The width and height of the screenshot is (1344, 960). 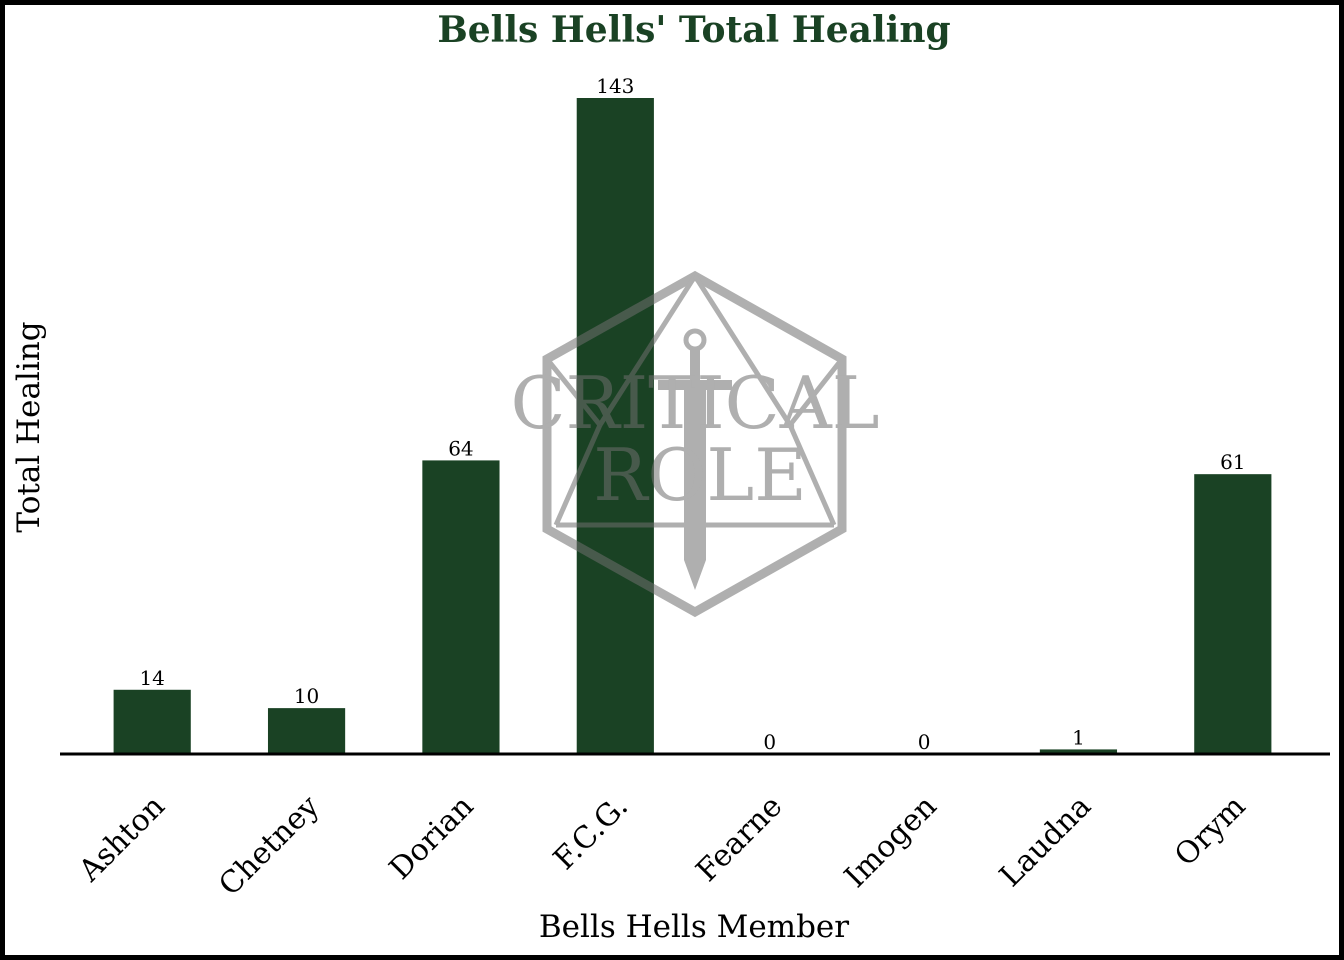 I want to click on x-tick-label: Ashton, so click(x=122, y=839).